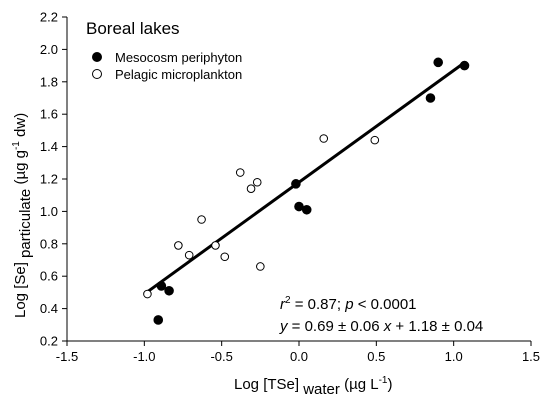 Image resolution: width=550 pixels, height=413 pixels. Describe the element at coordinates (49, 308) in the screenshot. I see `y-tick-label: 0.4` at that location.